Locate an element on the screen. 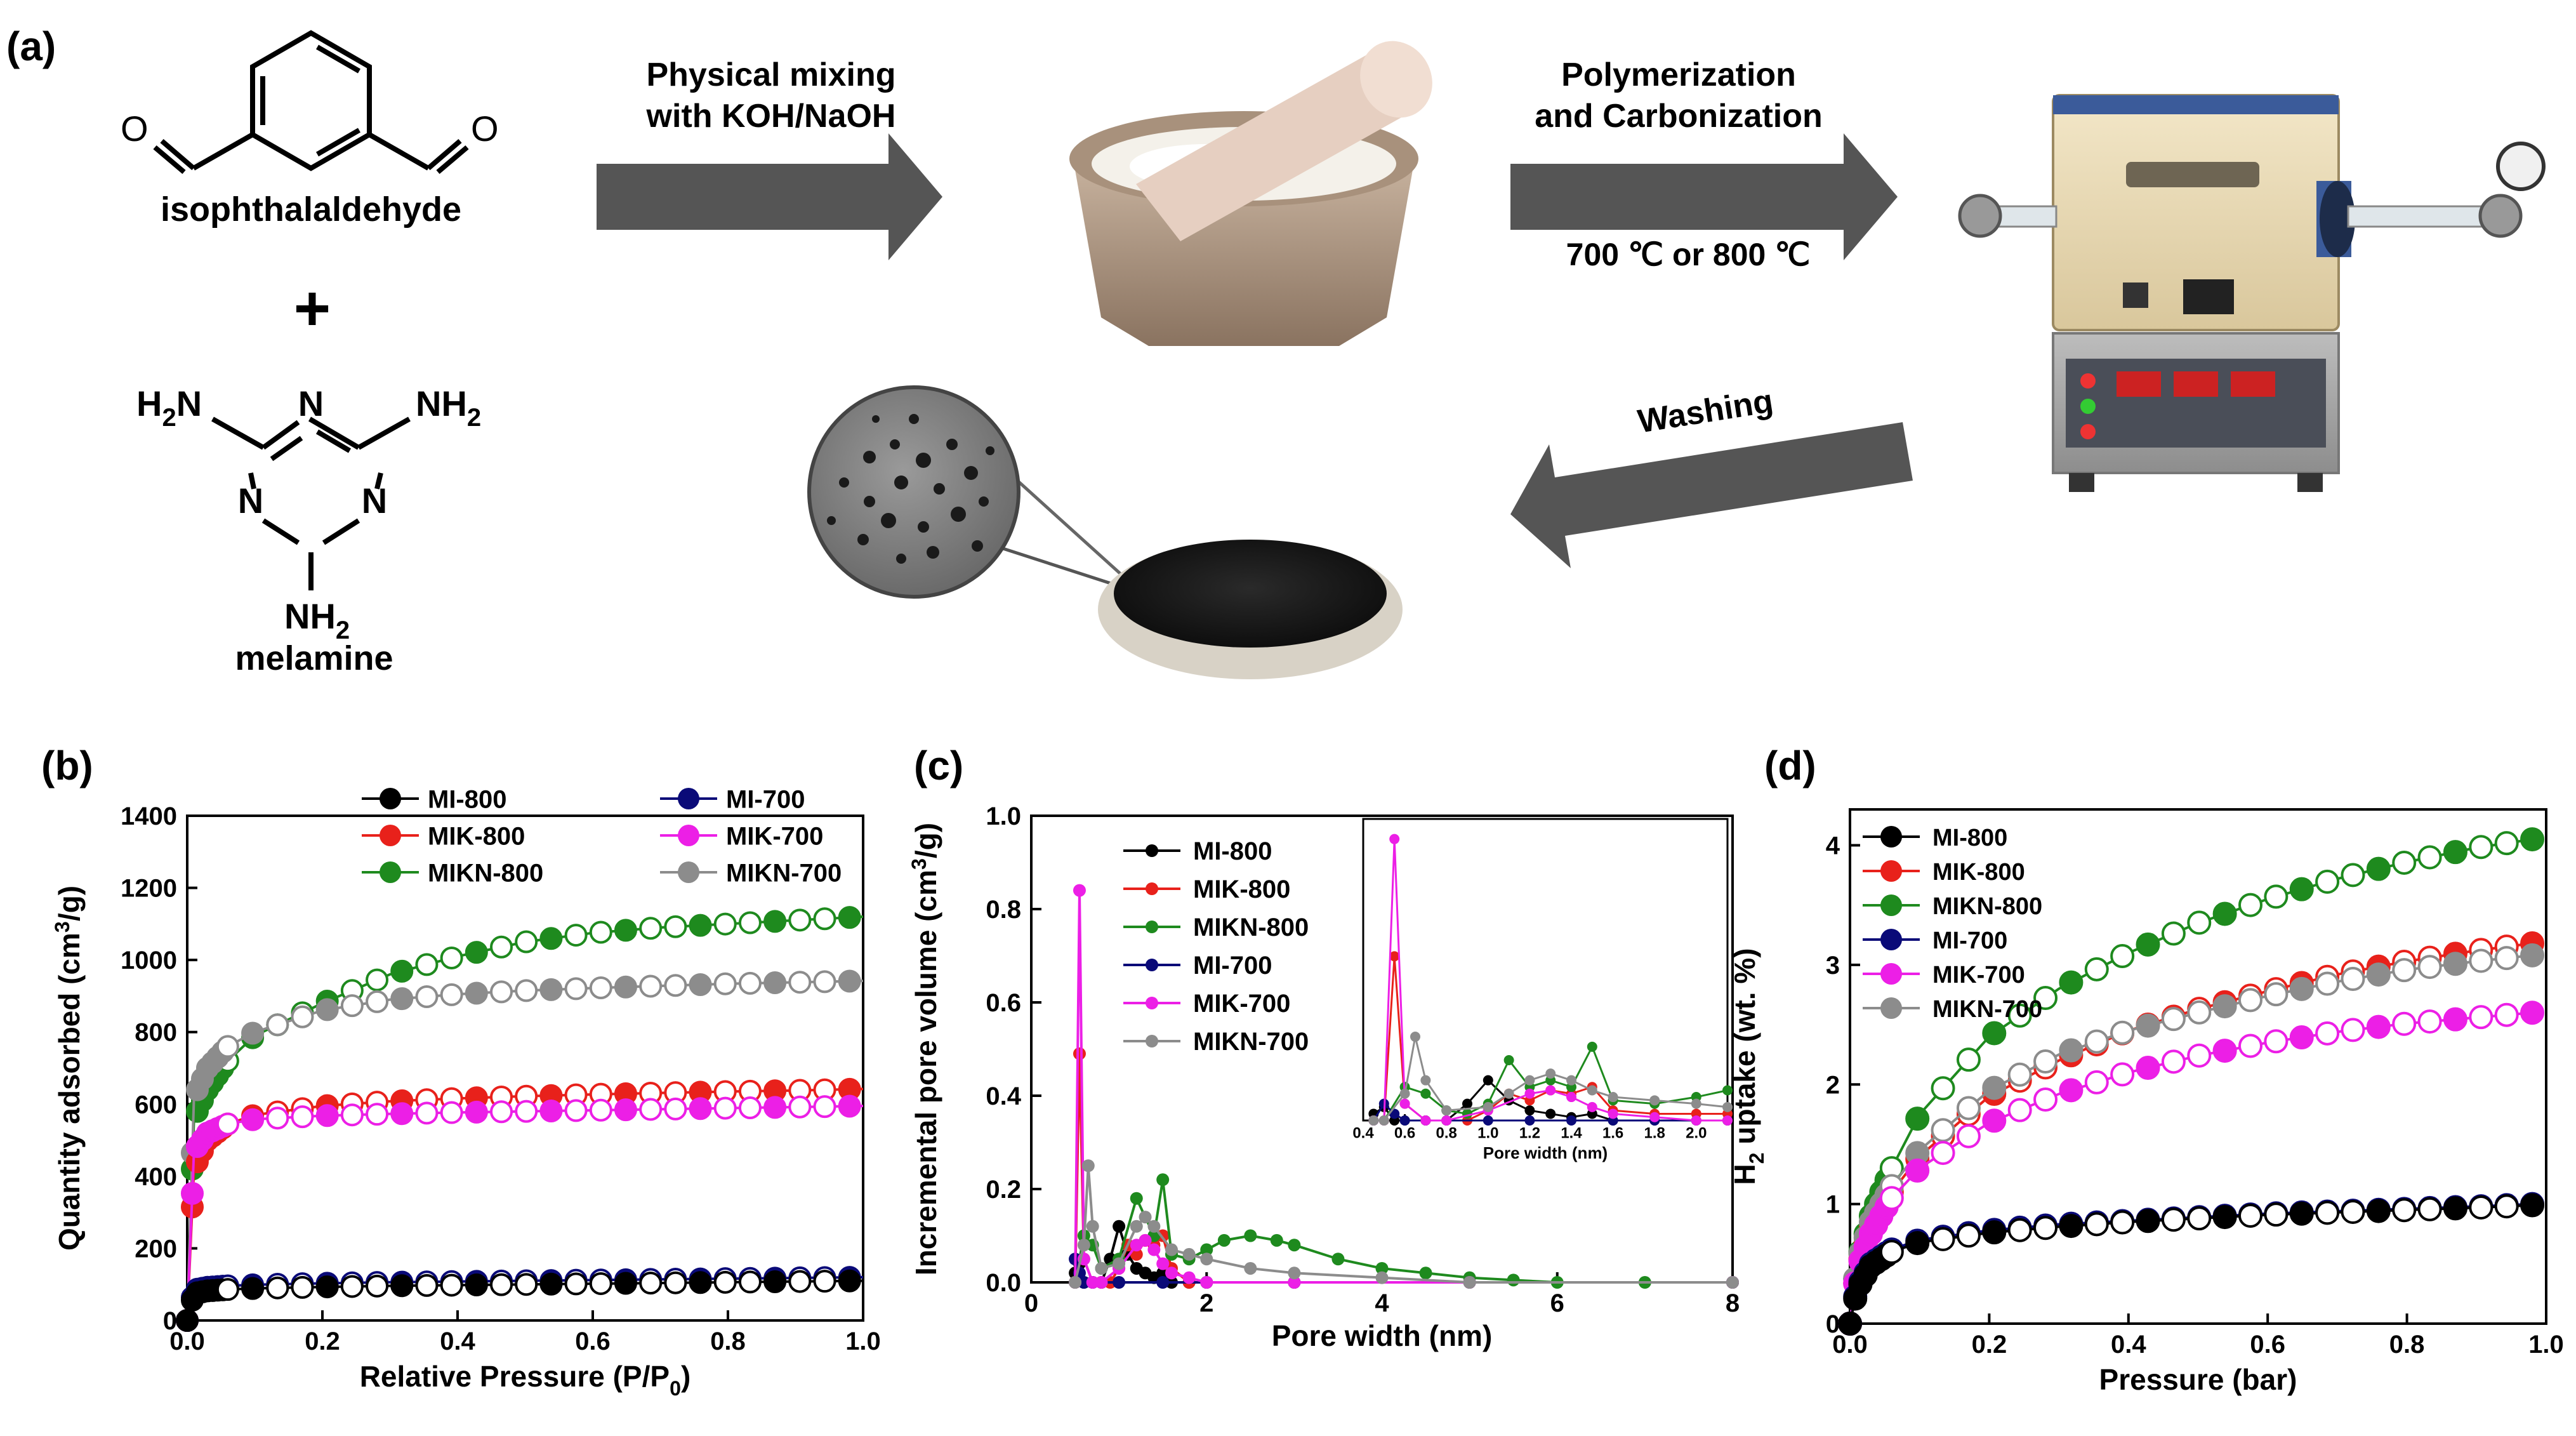 The height and width of the screenshot is (1436, 2576). melamine-label: melamine is located at coordinates (314, 658).